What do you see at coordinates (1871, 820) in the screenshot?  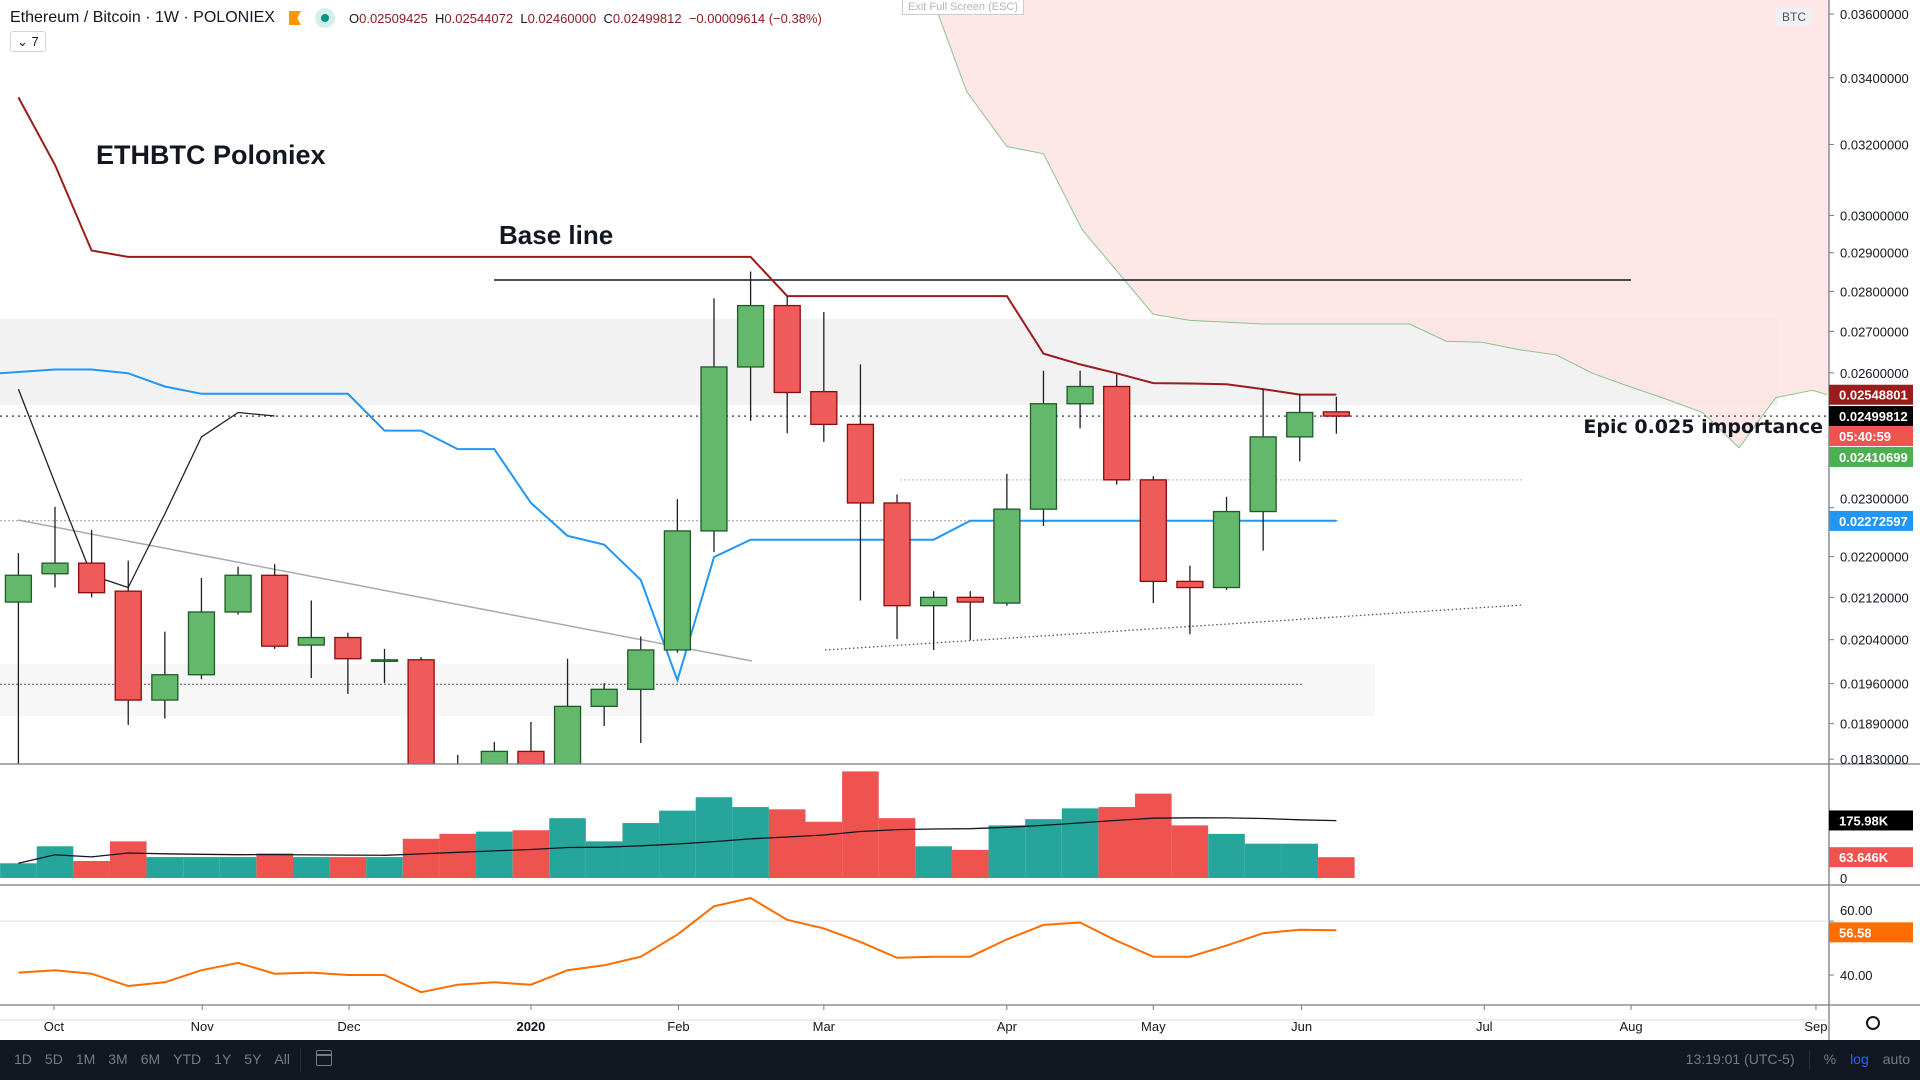 I see `volume-ma-label-bg` at bounding box center [1871, 820].